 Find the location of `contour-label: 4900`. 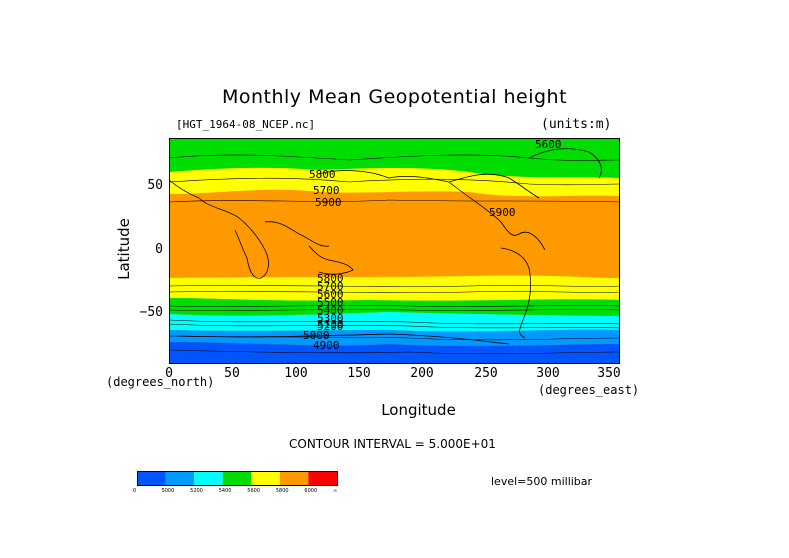

contour-label: 4900 is located at coordinates (326, 345).